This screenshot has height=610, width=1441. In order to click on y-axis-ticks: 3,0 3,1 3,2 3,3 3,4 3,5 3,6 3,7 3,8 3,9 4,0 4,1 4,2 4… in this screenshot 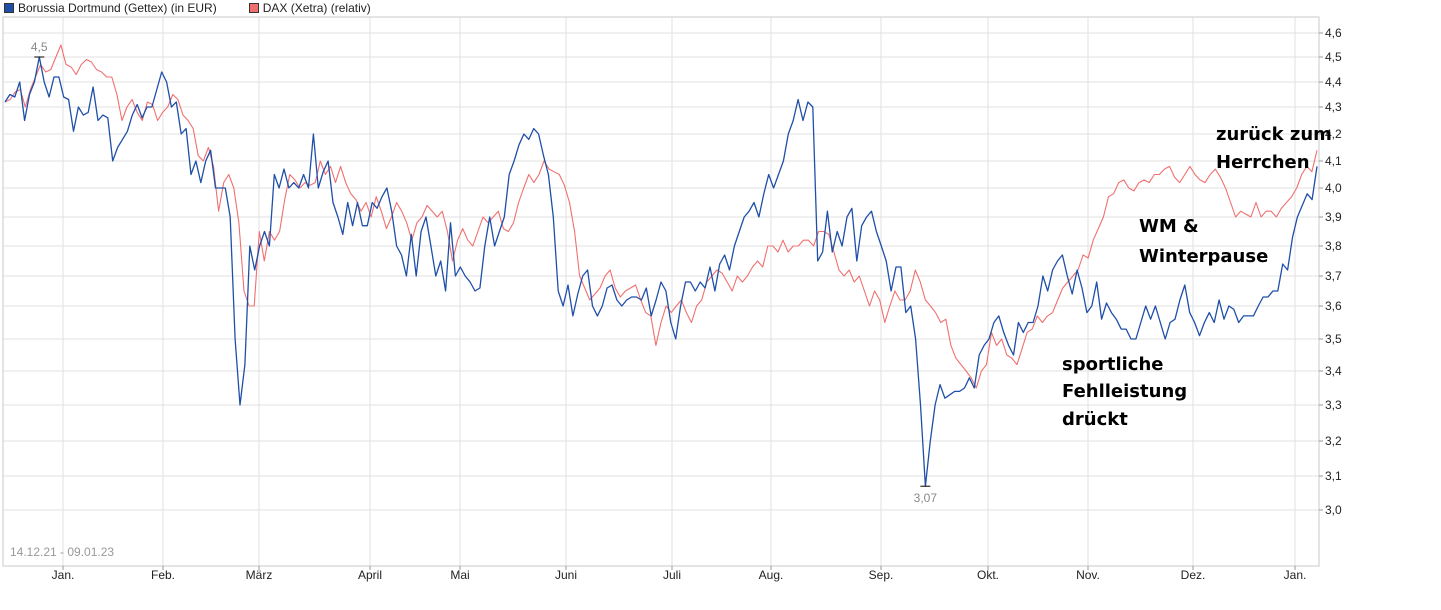, I will do `click(1330, 271)`.